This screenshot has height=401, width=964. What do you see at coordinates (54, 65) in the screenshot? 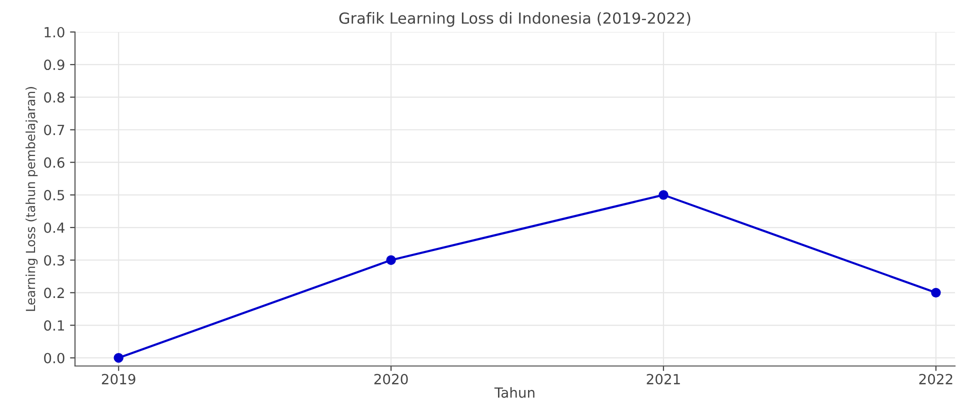
I see `y-tick-label: 0.9` at bounding box center [54, 65].